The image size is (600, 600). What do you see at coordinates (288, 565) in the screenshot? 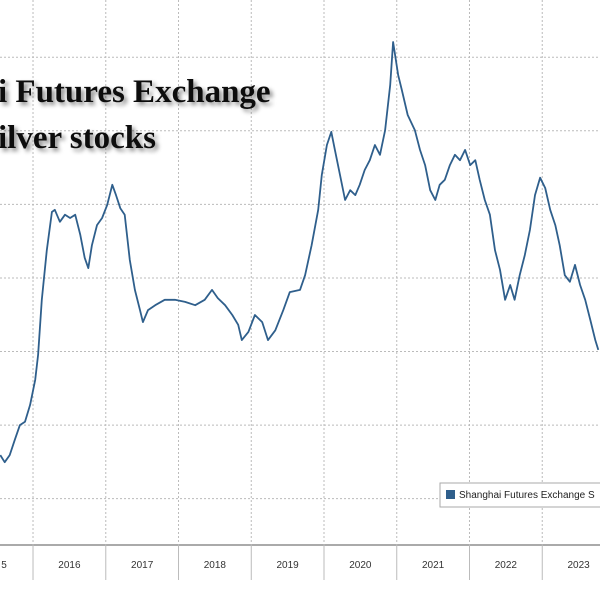
I see `x-tick-label: 2019` at bounding box center [288, 565].